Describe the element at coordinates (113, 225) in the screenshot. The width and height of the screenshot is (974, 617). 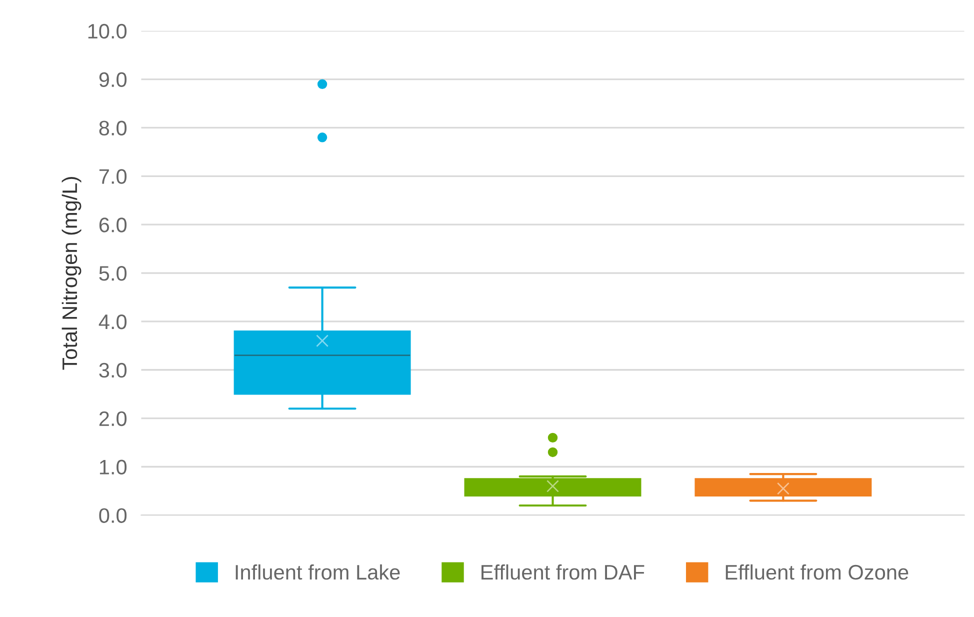
I see `y-tick-label: 6.0` at that location.